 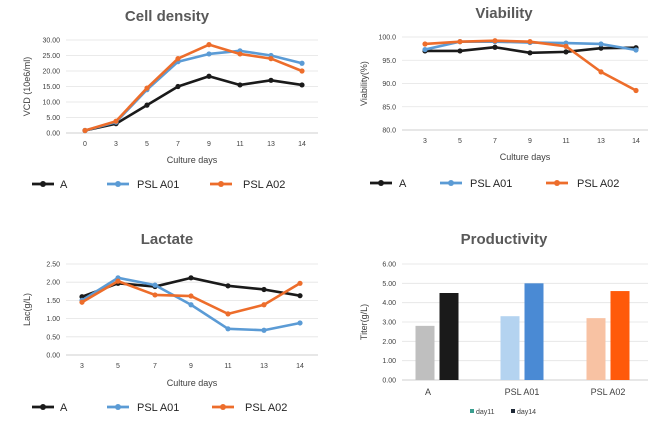 I want to click on y-tick-label: 1.00, so click(x=389, y=361).